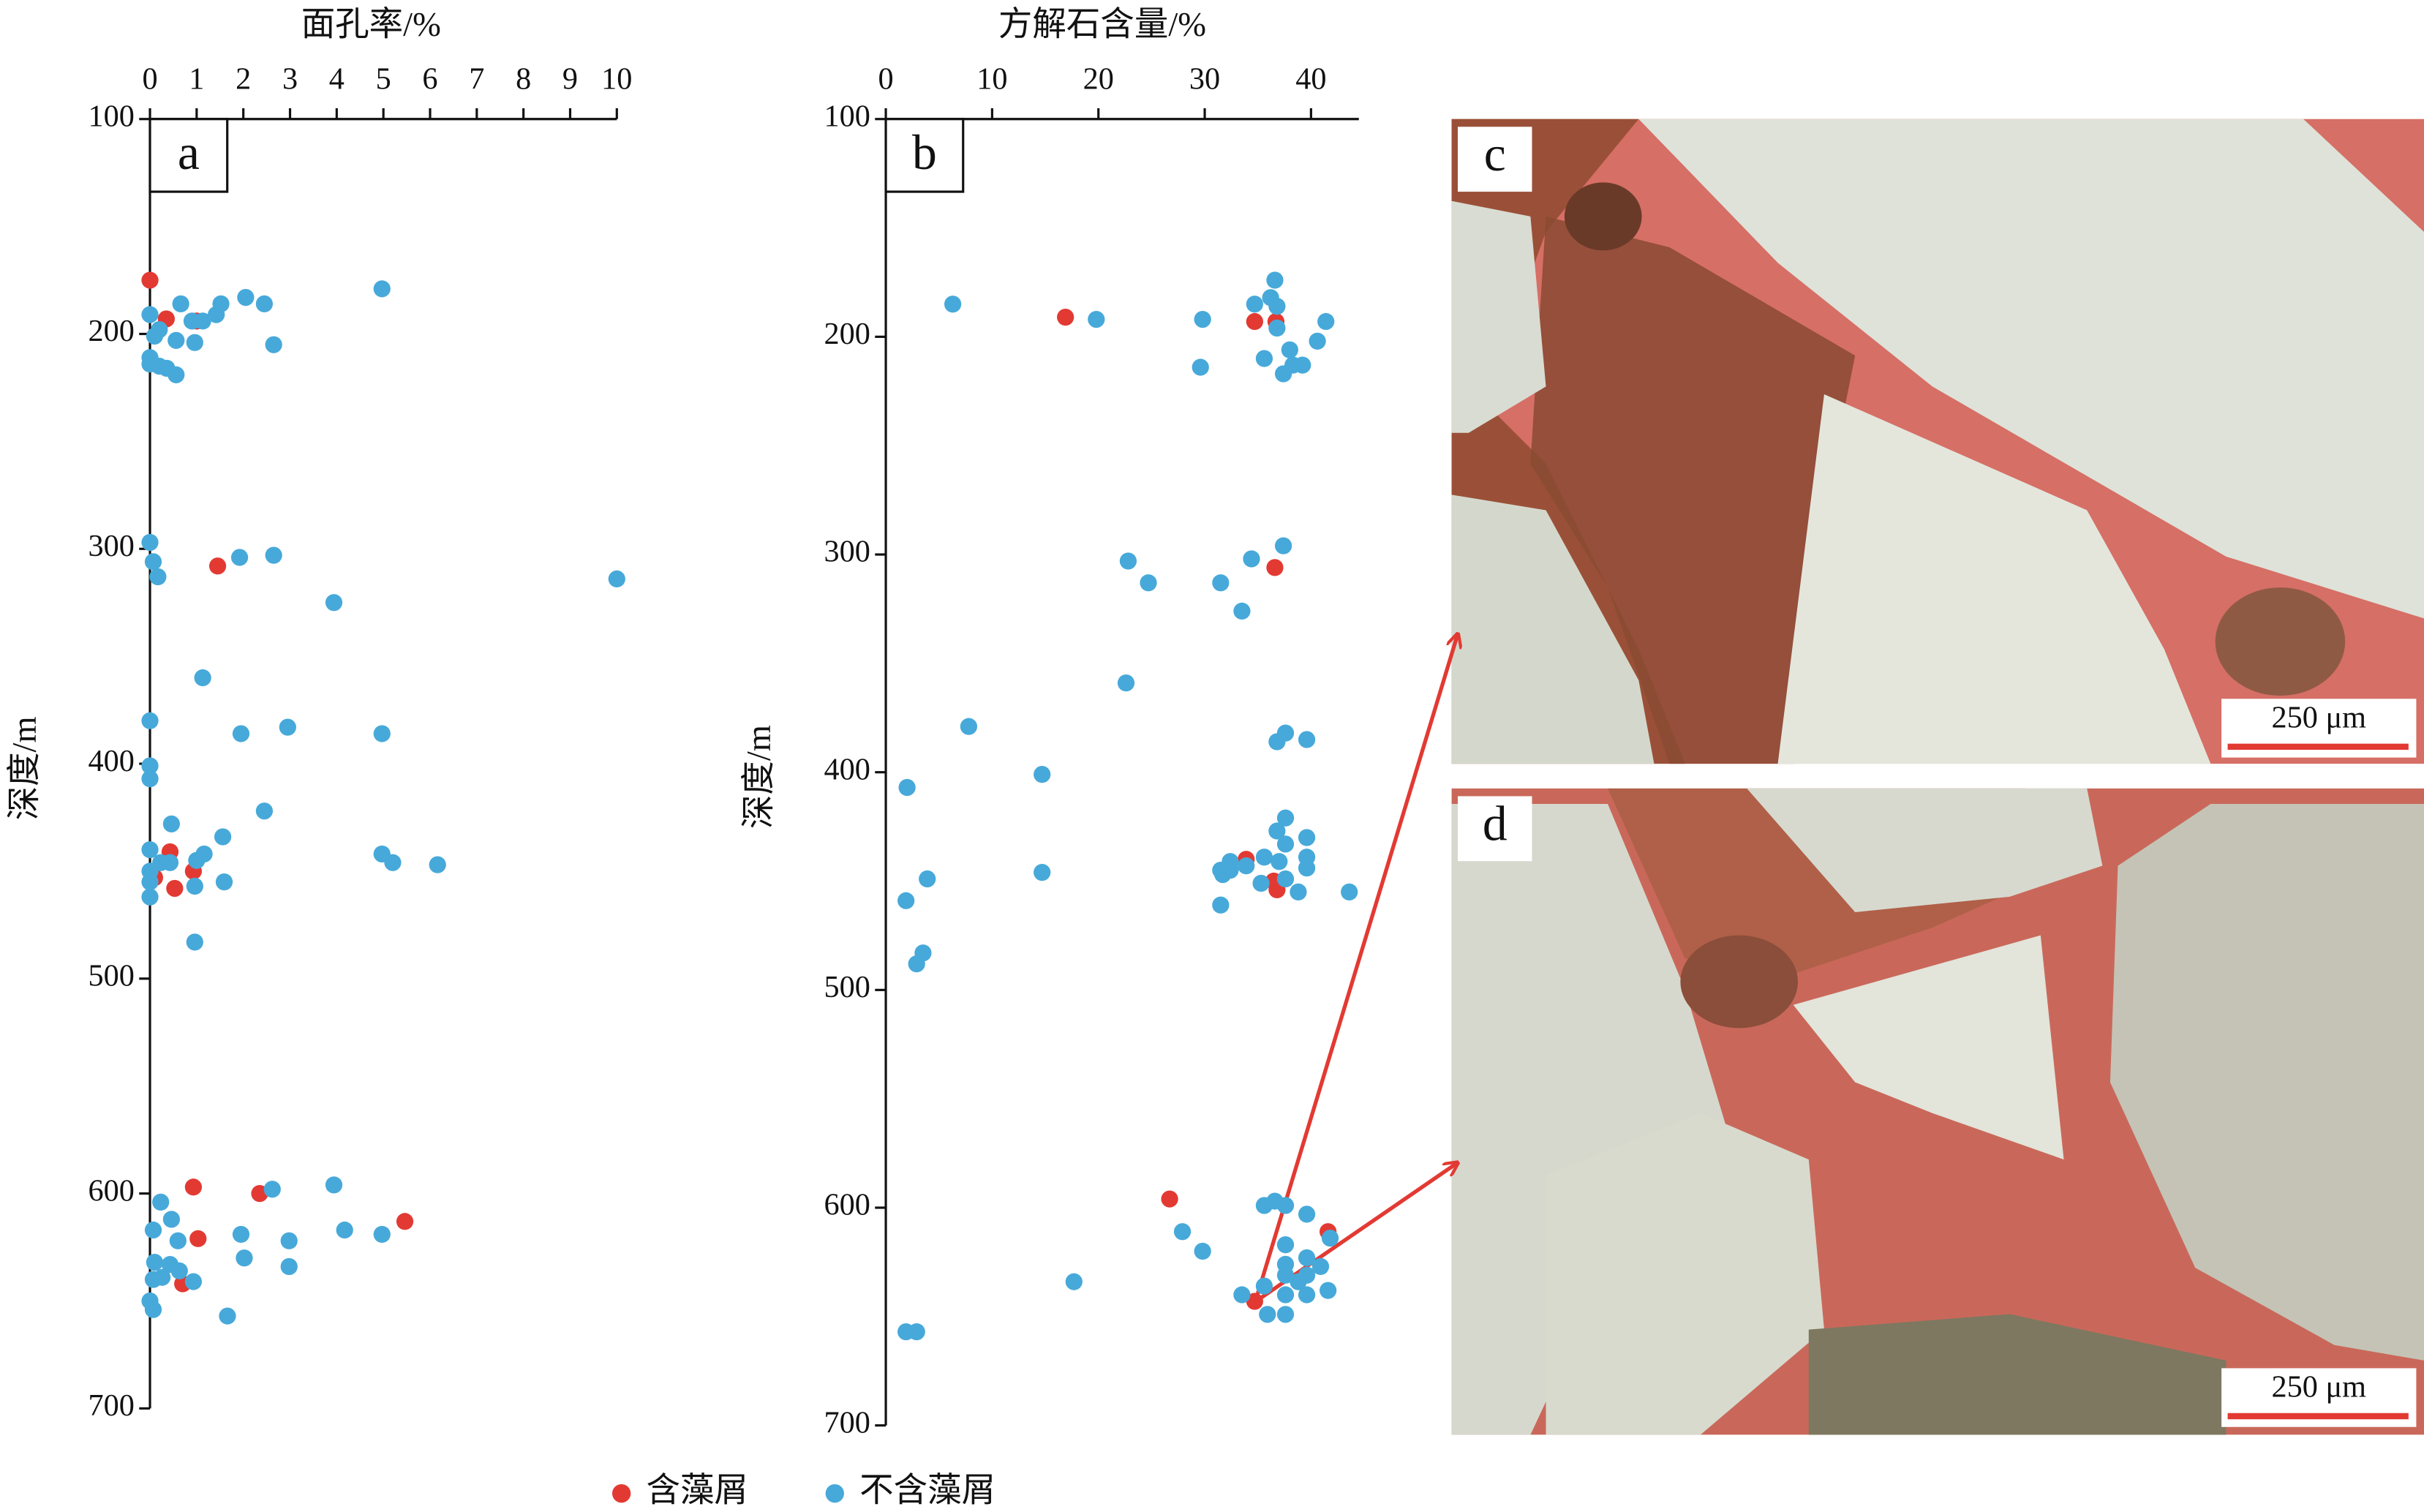 The width and height of the screenshot is (2424, 1512). Describe the element at coordinates (847, 334) in the screenshot. I see `y-tick-label: 200` at that location.